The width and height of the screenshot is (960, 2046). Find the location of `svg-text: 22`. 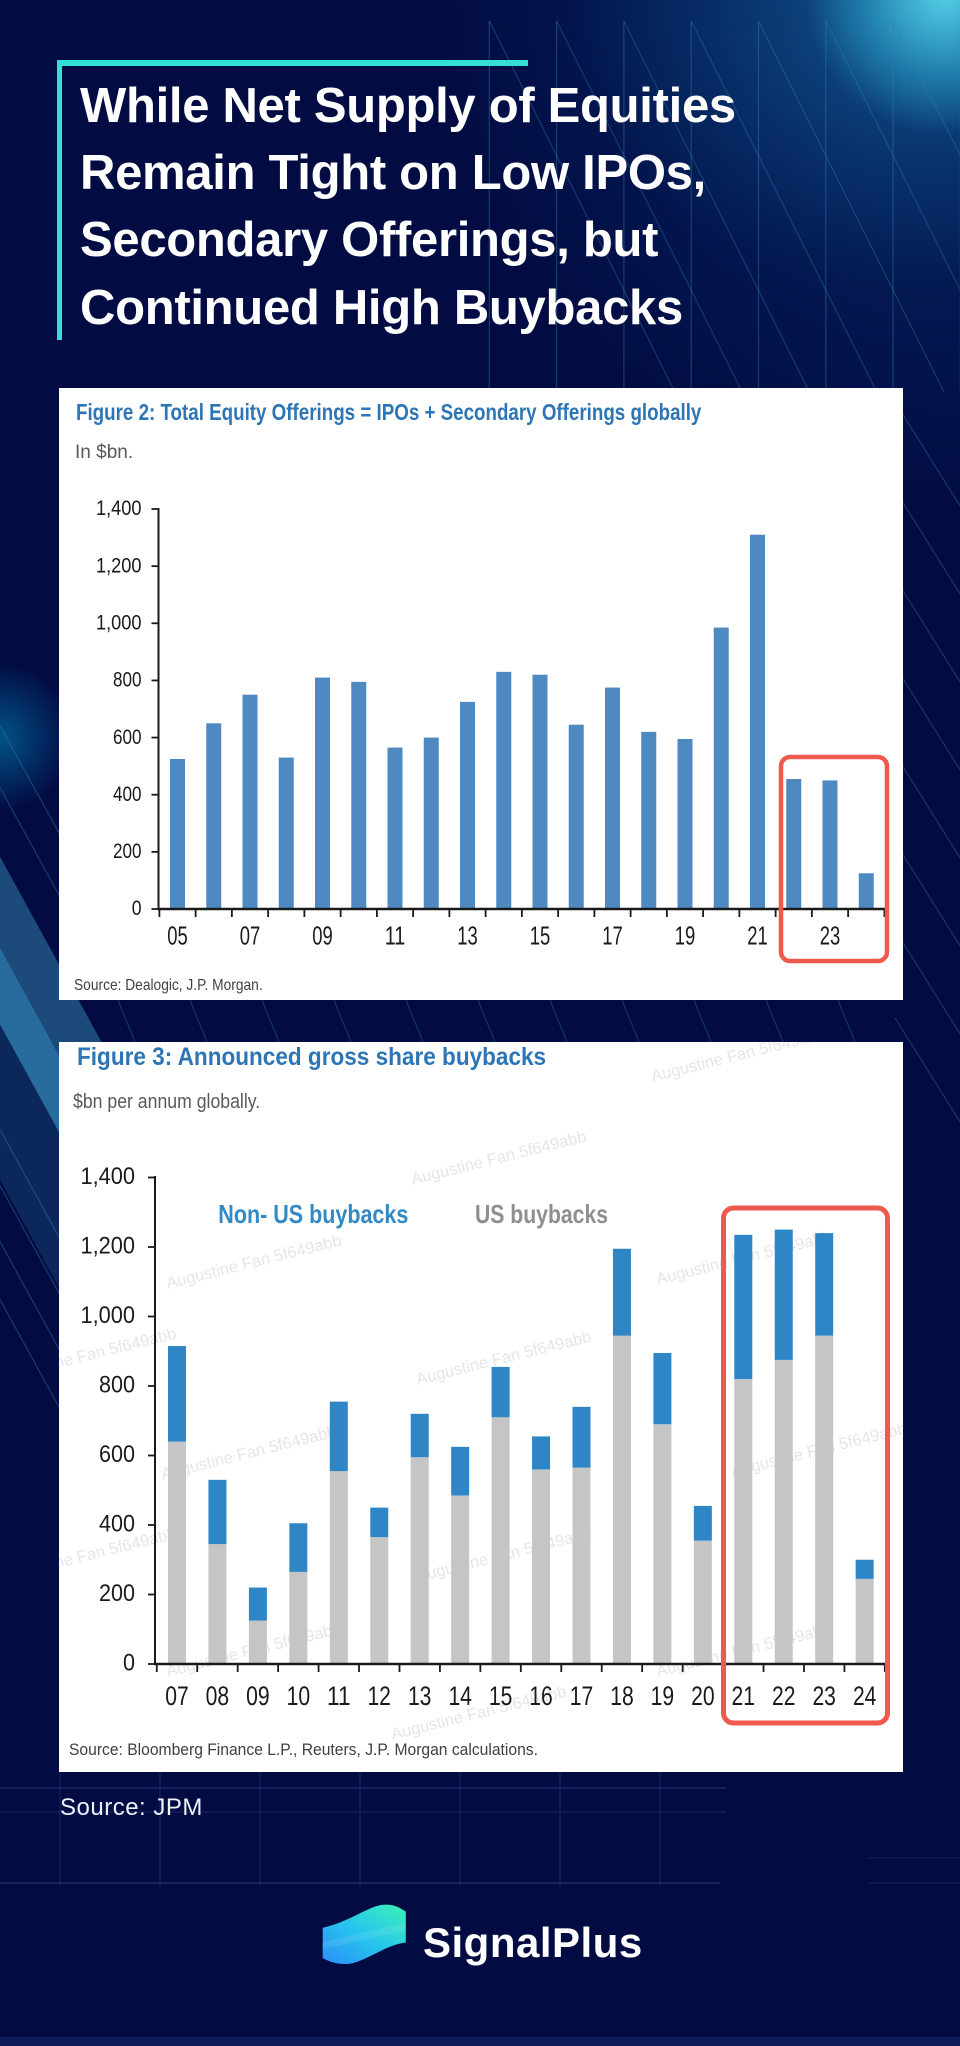

svg-text: 22 is located at coordinates (784, 1696).